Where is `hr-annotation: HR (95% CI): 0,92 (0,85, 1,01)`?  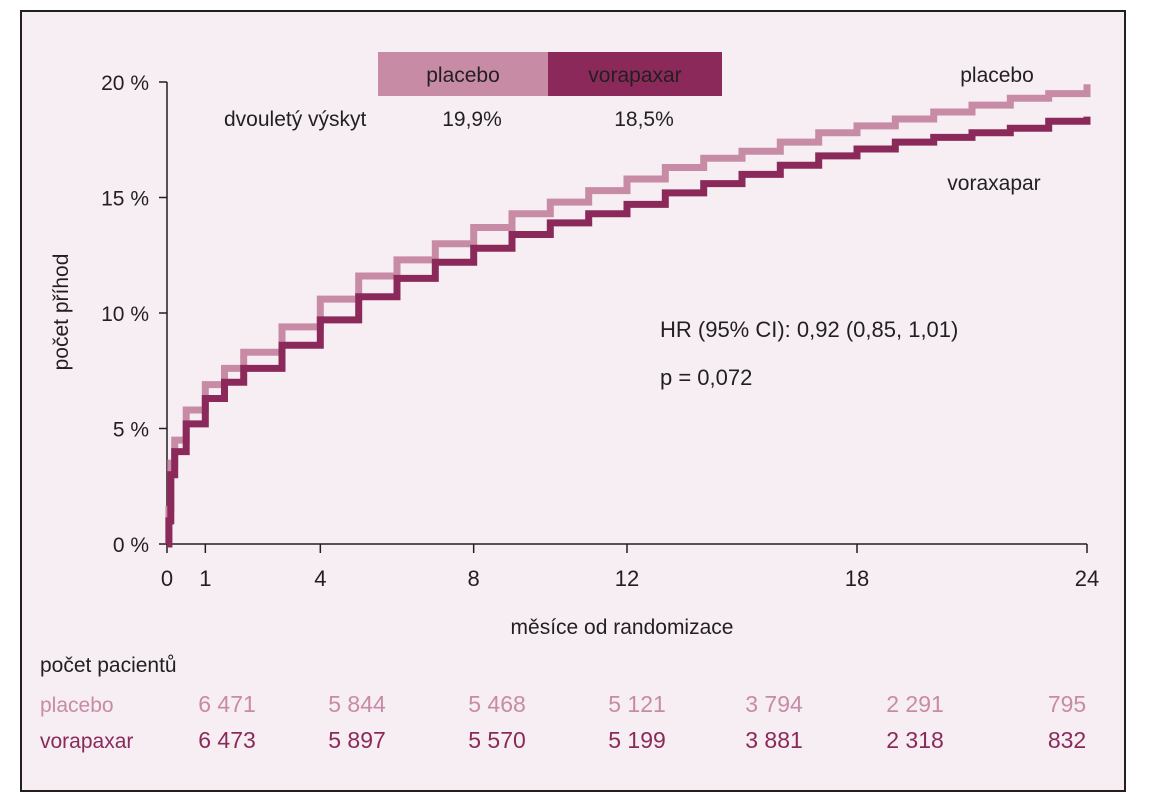
hr-annotation: HR (95% CI): 0,92 (0,85, 1,01) is located at coordinates (809, 329).